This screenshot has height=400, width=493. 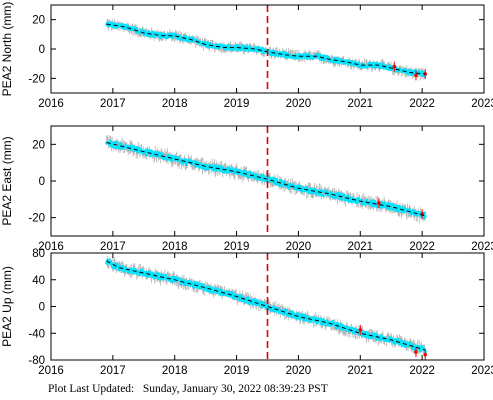 What do you see at coordinates (7, 49) in the screenshot?
I see `y-axis-label: PEA2 North (mm)` at bounding box center [7, 49].